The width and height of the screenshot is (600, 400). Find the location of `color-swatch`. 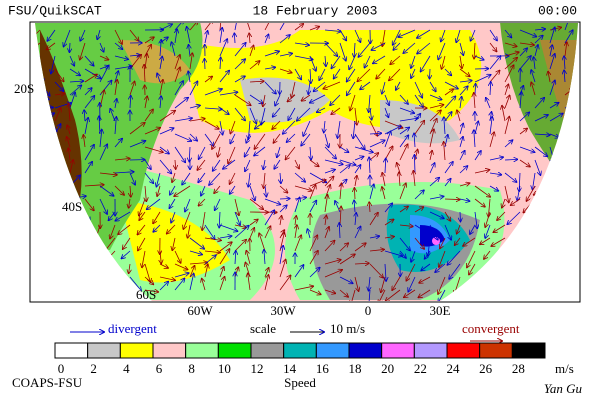

color-swatch is located at coordinates (430, 350).